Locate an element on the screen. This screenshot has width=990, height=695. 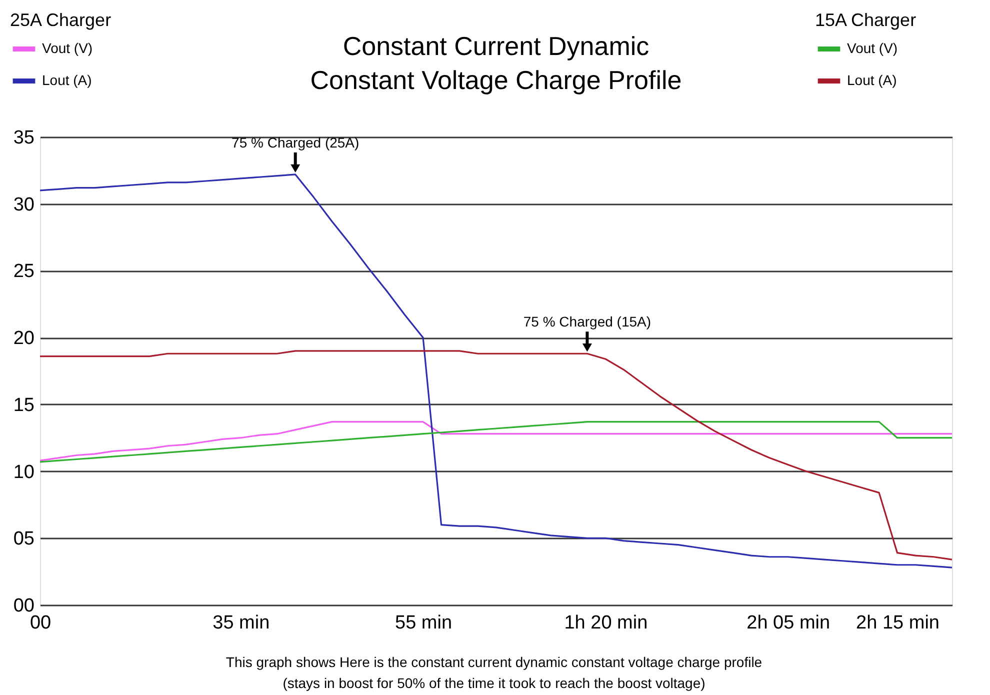
y-tick-label: 25 is located at coordinates (23, 271).